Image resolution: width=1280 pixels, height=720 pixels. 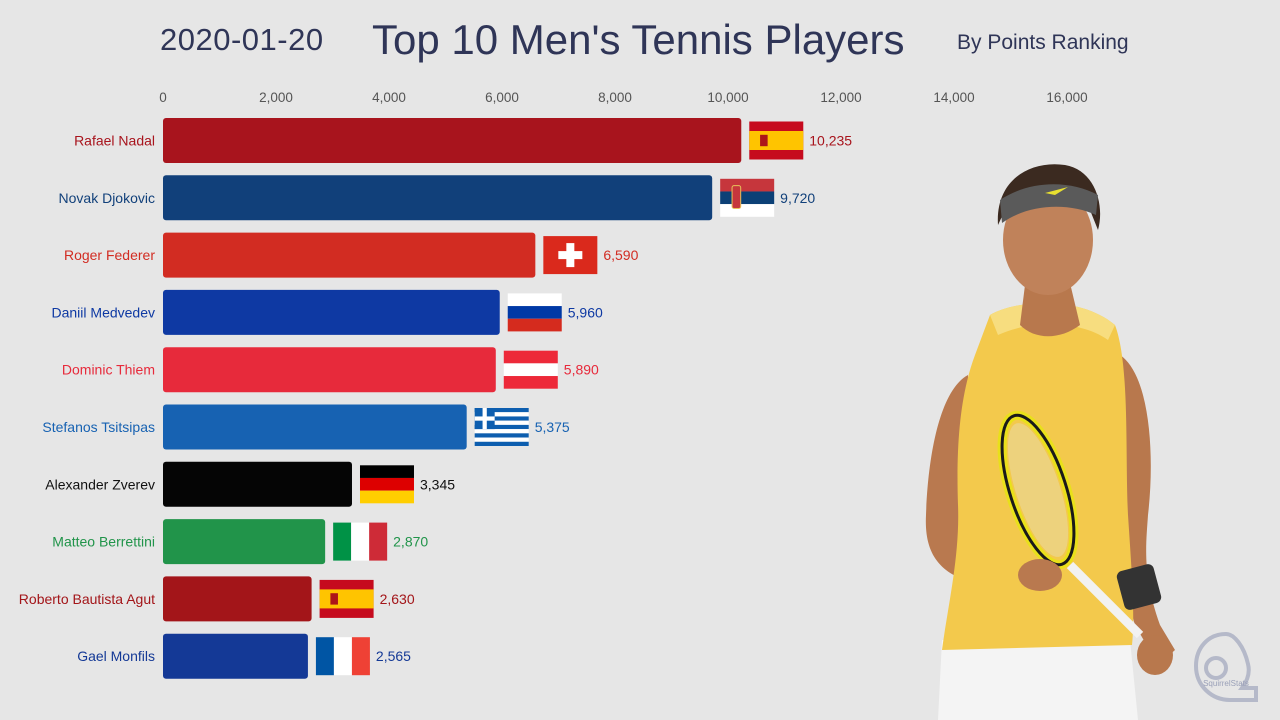 I want to click on player-name-label: Roberto Bautista Agut, so click(x=87, y=599).